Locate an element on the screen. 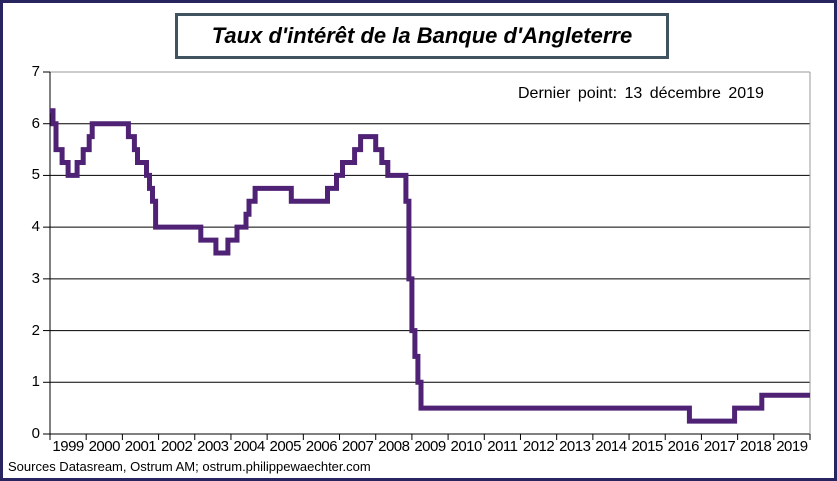 This screenshot has width=837, height=481. title-box: Taux d'intérêt de la Banque d'Angleterre is located at coordinates (422, 36).